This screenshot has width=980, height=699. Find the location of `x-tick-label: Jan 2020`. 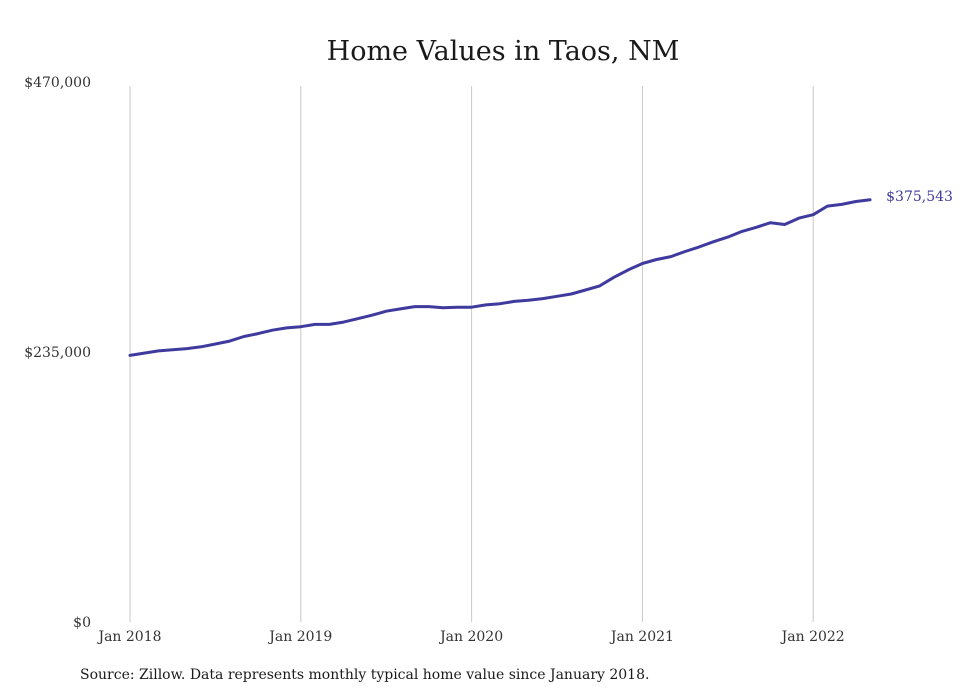

x-tick-label: Jan 2020 is located at coordinates (470, 637).